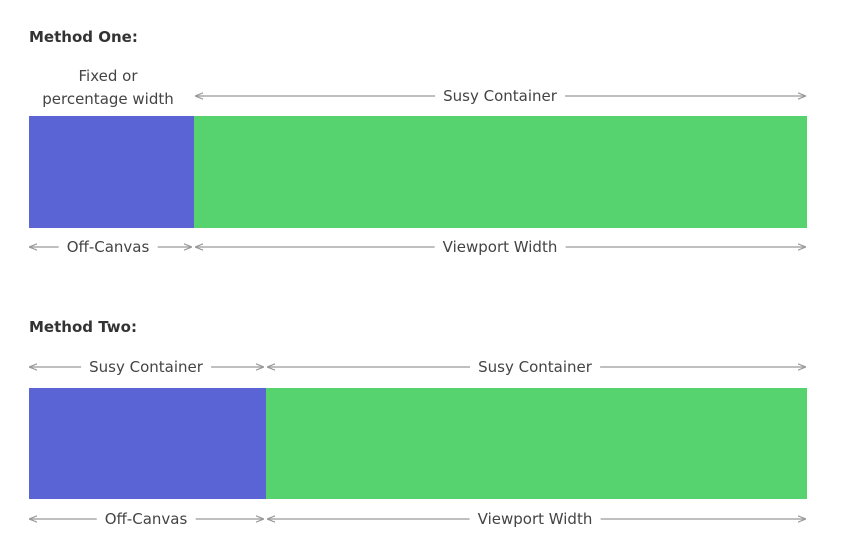  Describe the element at coordinates (108, 99) in the screenshot. I see `m1-fixed-width-label-line2: percentage width` at that location.